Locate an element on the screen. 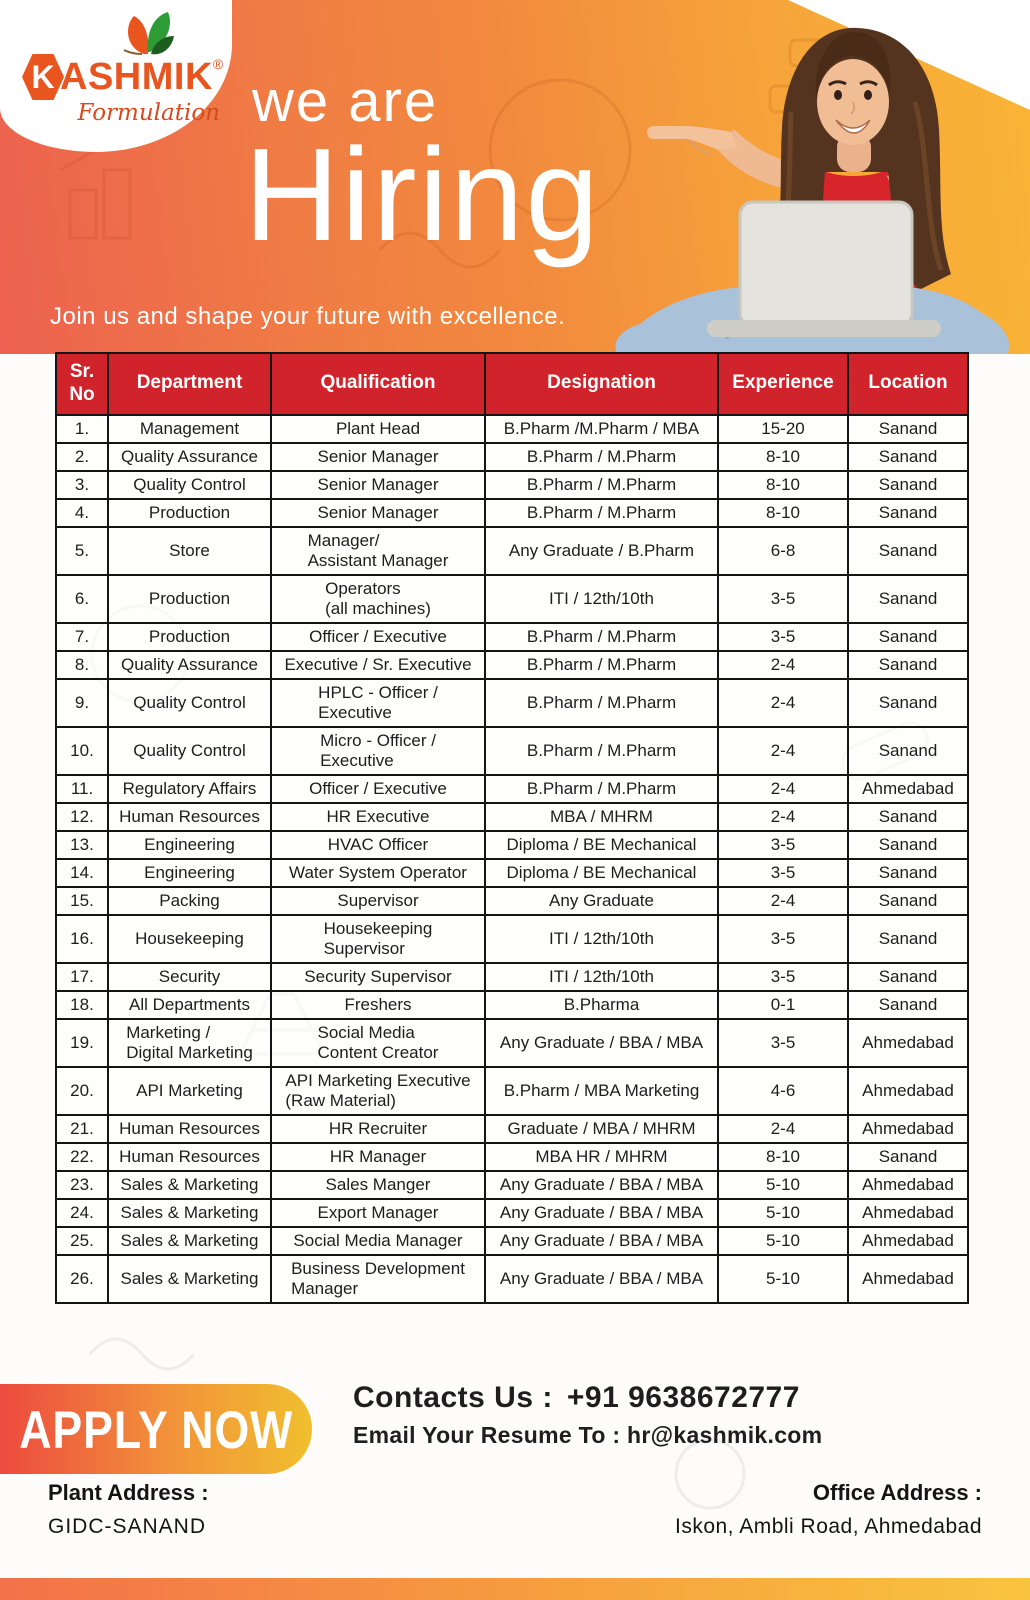  column-header: Department is located at coordinates (189, 384).